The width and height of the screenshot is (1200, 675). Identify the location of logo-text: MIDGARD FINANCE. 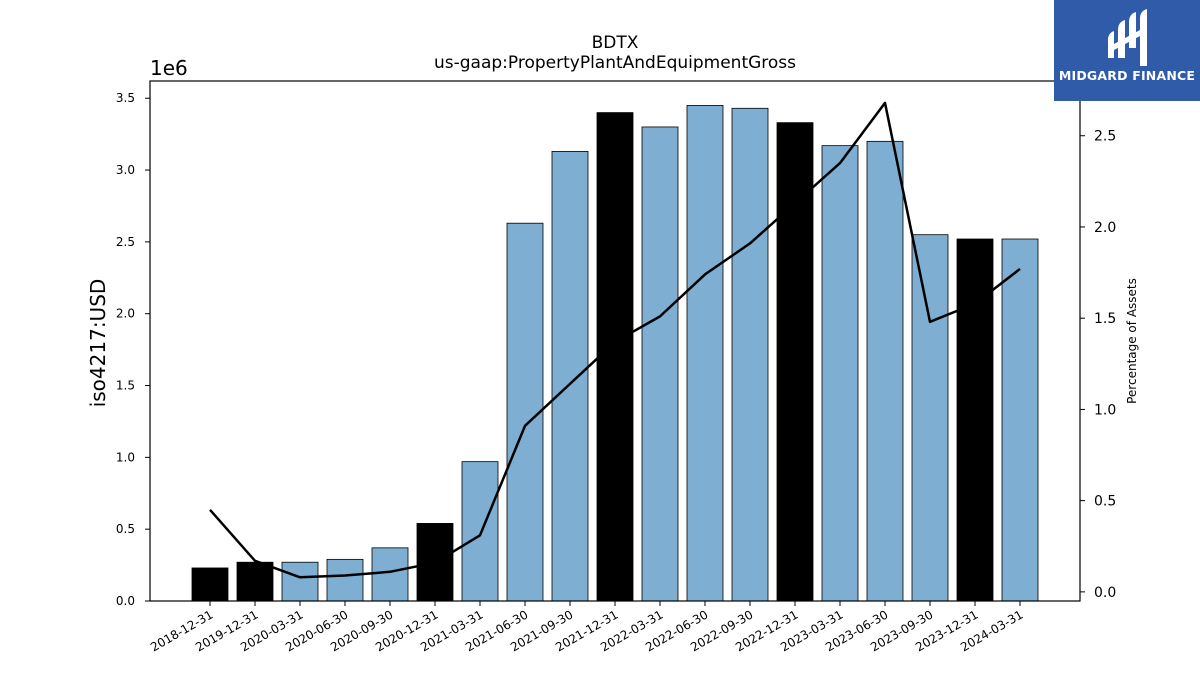
(1127, 75).